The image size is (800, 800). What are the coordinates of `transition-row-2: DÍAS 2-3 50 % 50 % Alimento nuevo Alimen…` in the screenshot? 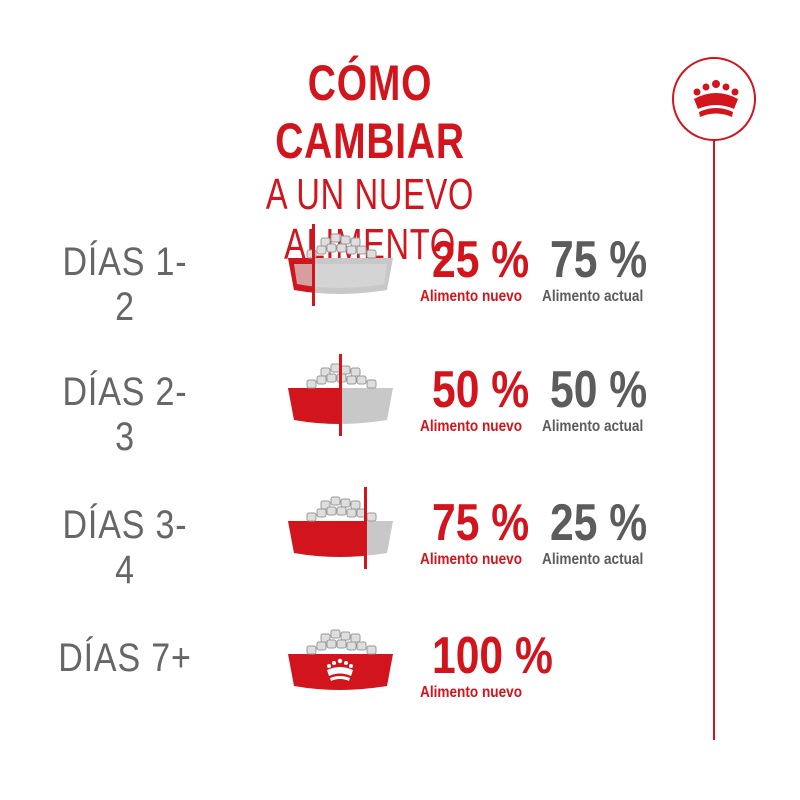 It's located at (350, 407).